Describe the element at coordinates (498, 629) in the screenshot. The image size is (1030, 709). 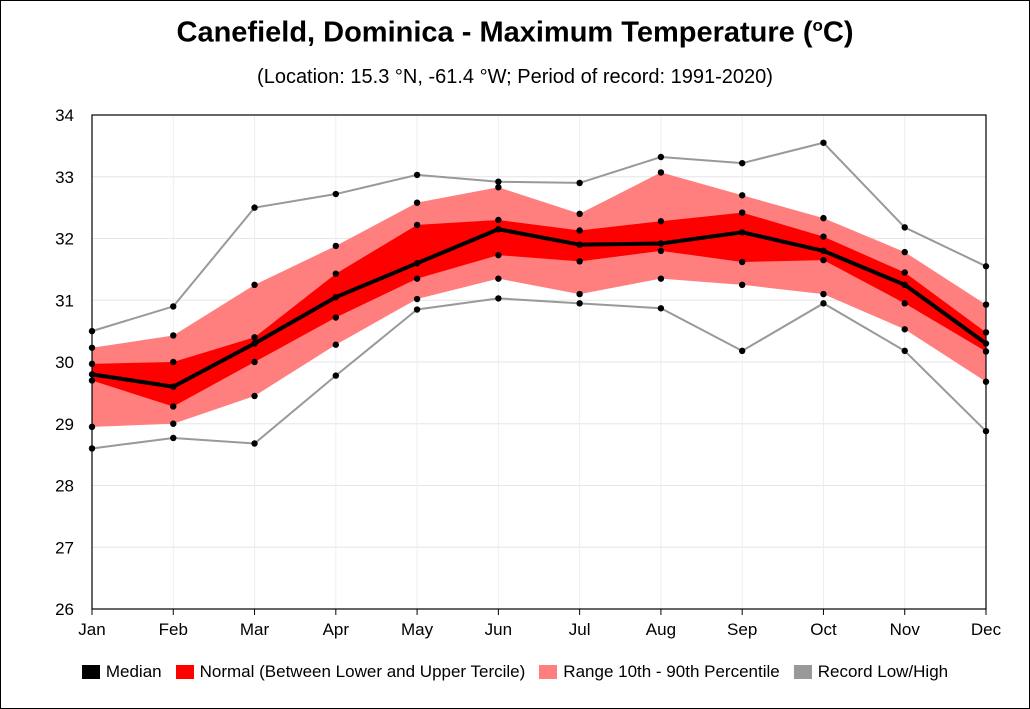
I see `x-tick-label: Jun` at that location.